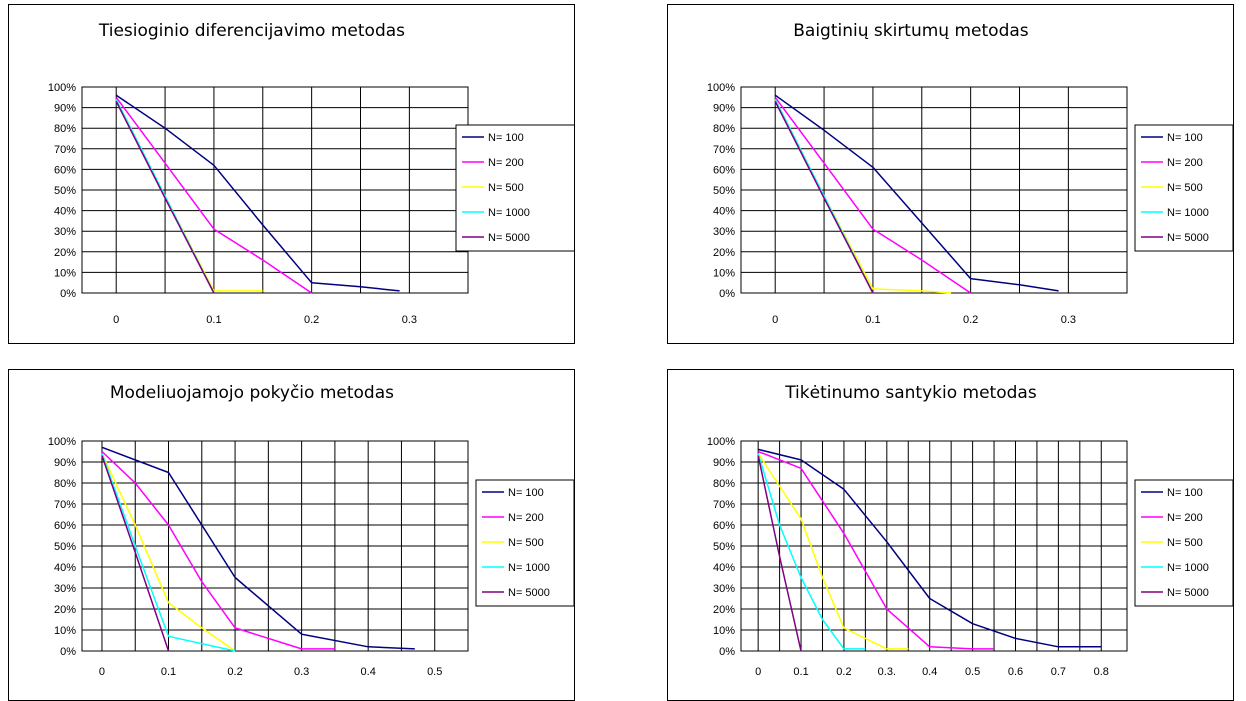 Image resolution: width=1246 pixels, height=701 pixels. What do you see at coordinates (1101, 672) in the screenshot?
I see `x-tick-label: 0.8` at bounding box center [1101, 672].